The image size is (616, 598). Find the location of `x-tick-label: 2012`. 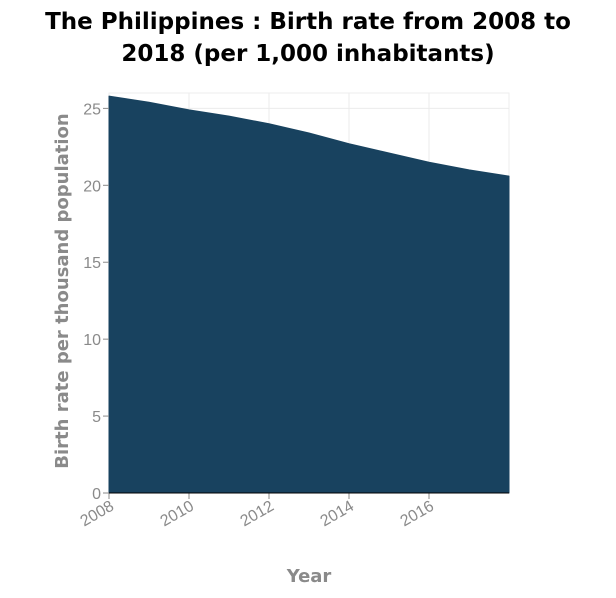

x-tick-label: 2012 is located at coordinates (257, 514).